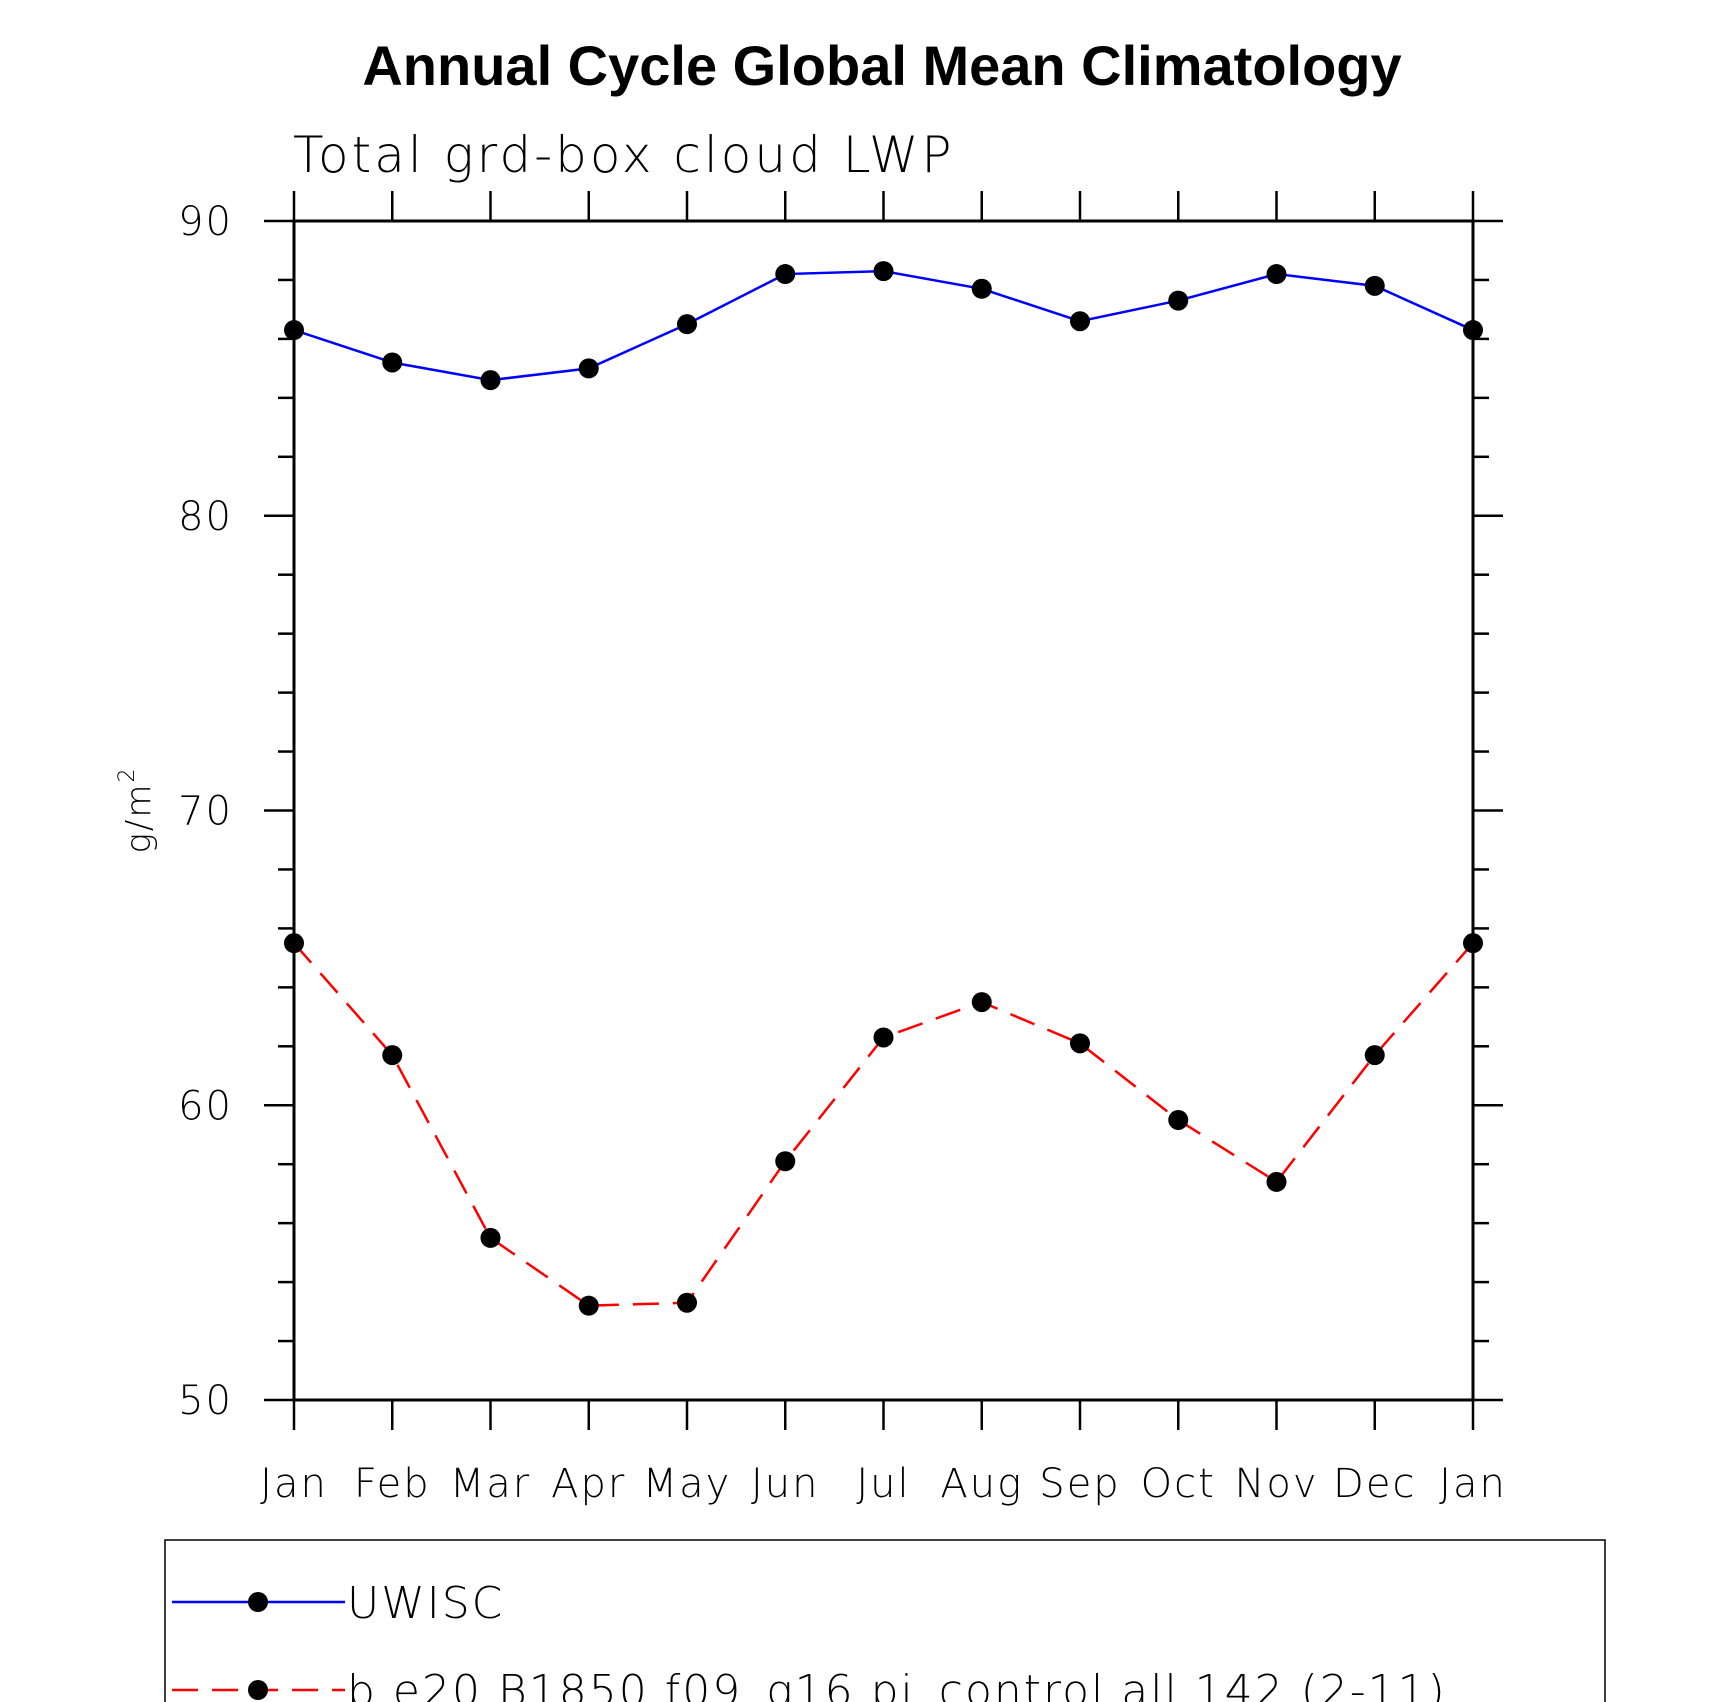 This screenshot has width=1710, height=1702. What do you see at coordinates (881, 65) in the screenshot?
I see `chart-title: Annual Cycle Global Mean Climatology` at bounding box center [881, 65].